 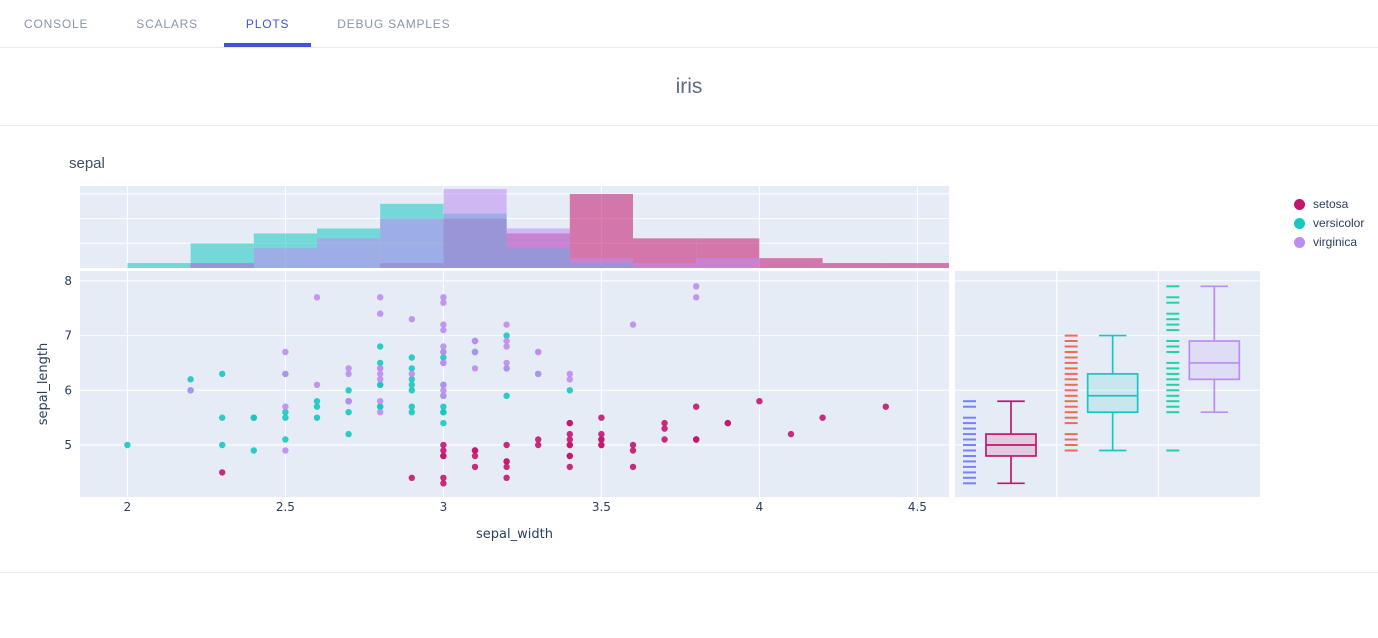 What do you see at coordinates (285, 507) in the screenshot?
I see `chart-text: 2.5` at bounding box center [285, 507].